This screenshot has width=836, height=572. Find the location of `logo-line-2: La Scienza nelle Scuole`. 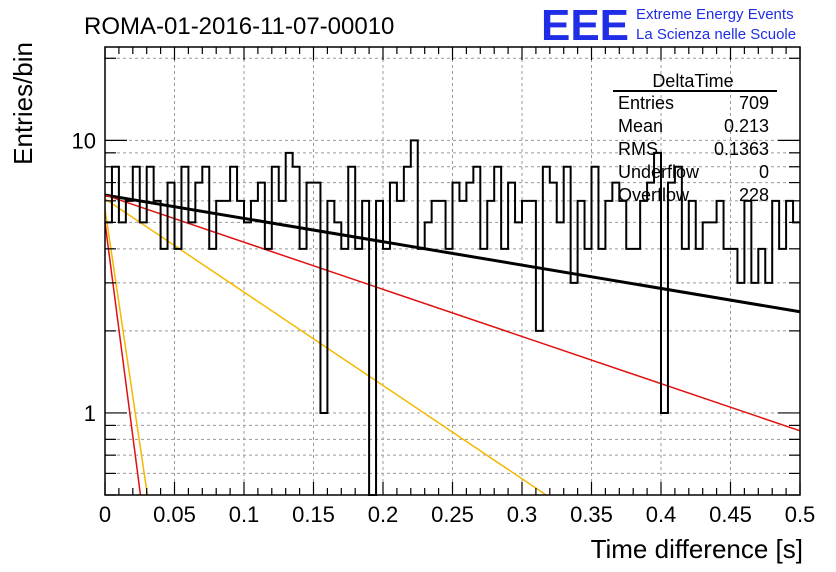

logo-line-2: La Scienza nelle Scuole is located at coordinates (716, 34).